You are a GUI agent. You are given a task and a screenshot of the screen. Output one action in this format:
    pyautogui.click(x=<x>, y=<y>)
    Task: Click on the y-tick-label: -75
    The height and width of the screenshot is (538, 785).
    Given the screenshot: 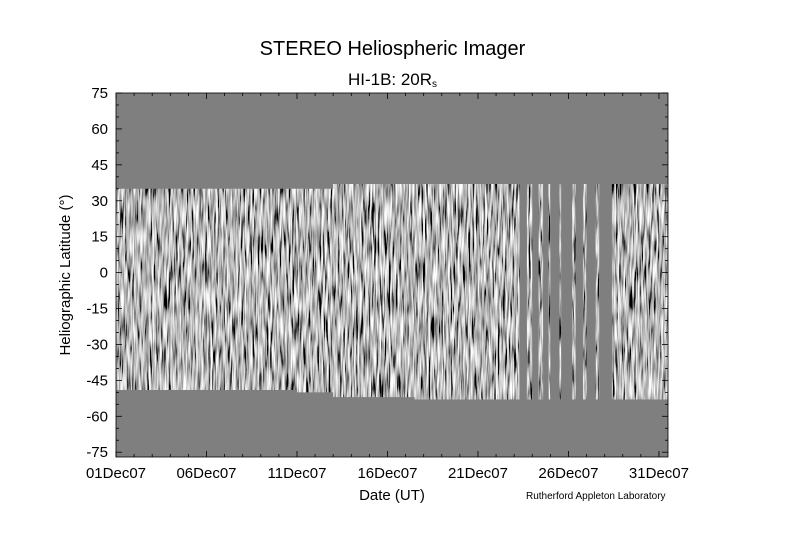 What is the action you would take?
    pyautogui.click(x=97, y=452)
    